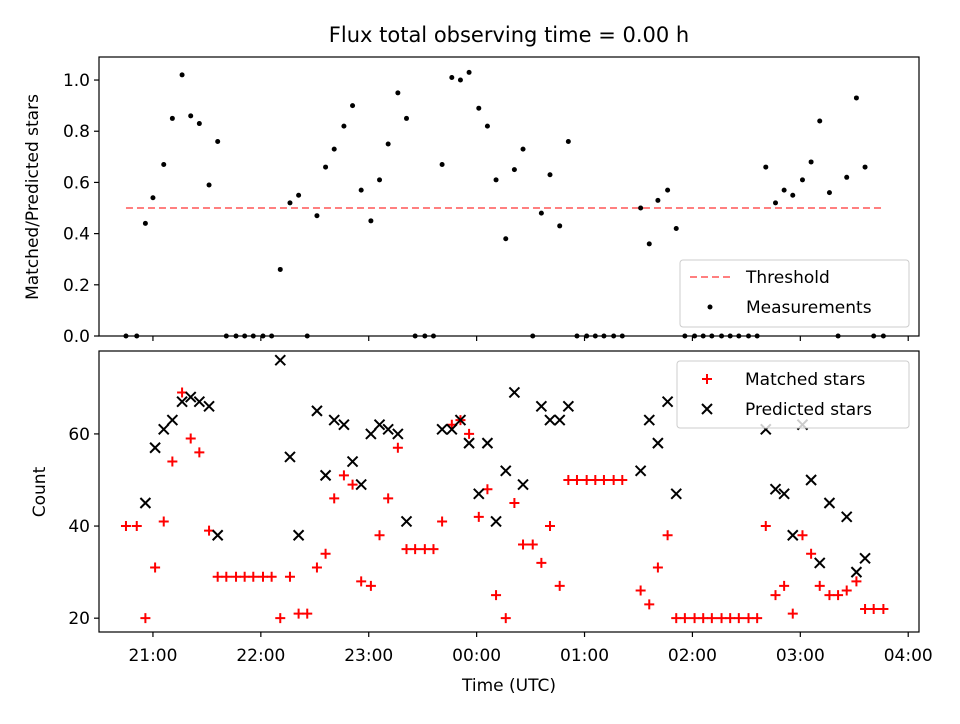  I want to click on y-tick-label: 0.2, so click(76, 286).